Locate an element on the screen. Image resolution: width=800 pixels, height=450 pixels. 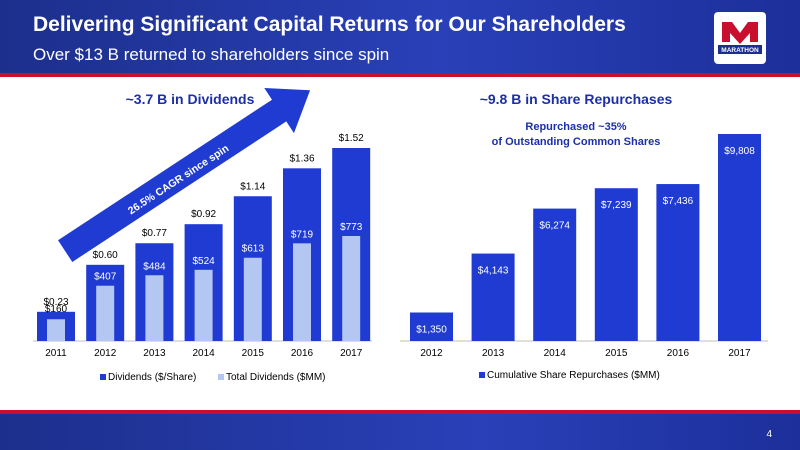
marathon-logo-icon: MARATHON is located at coordinates (740, 38).